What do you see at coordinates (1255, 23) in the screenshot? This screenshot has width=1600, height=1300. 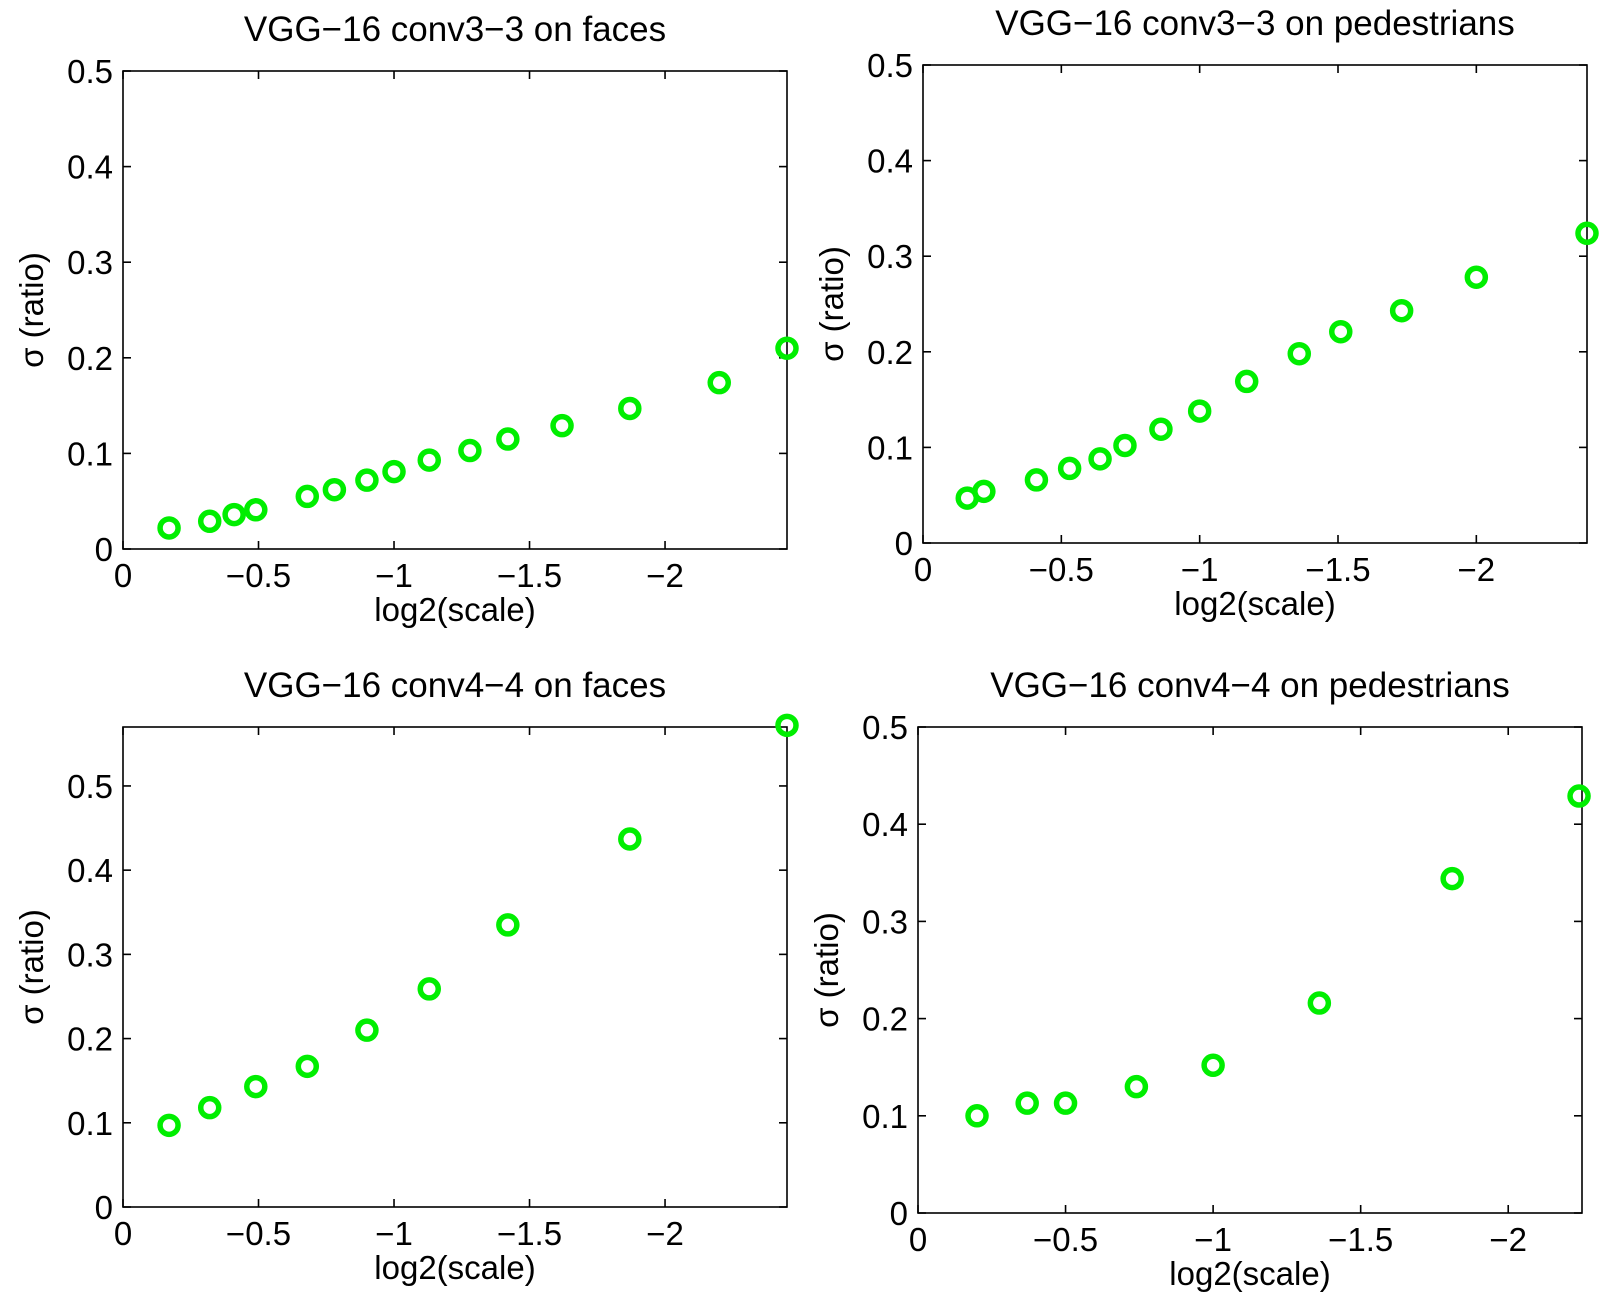 I see `chart-title: VGG−16 conv3−3 on pedestrians` at bounding box center [1255, 23].